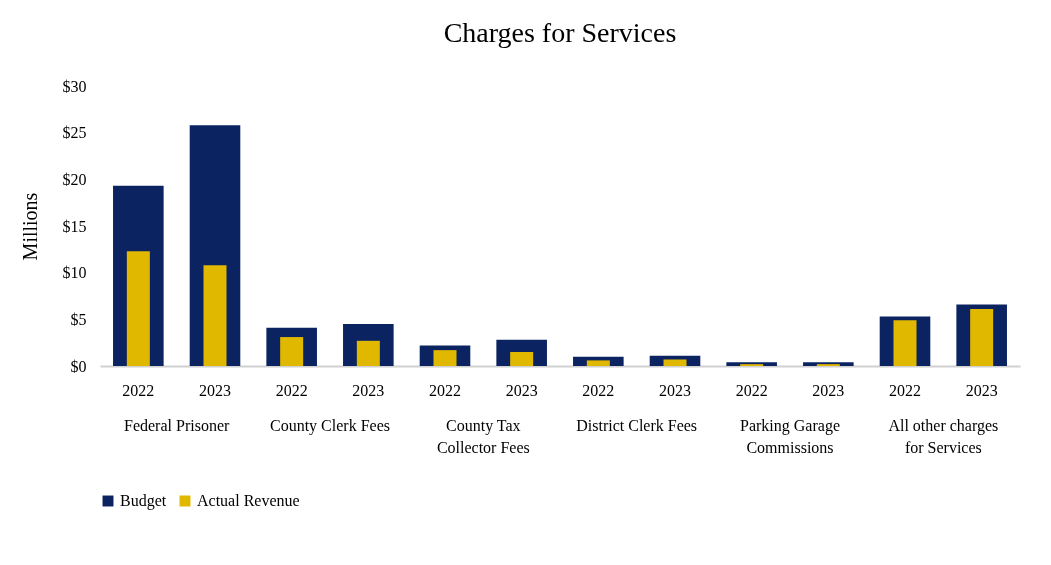 The width and height of the screenshot is (1051, 565). Describe the element at coordinates (637, 425) in the screenshot. I see `text: District Clerk Fees` at that location.